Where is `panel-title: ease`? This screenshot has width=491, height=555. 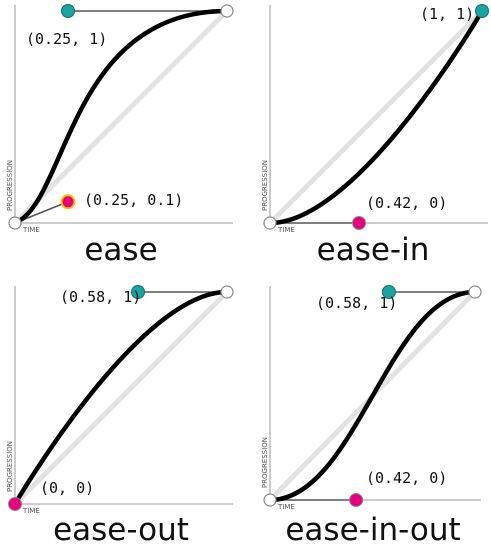
panel-title: ease is located at coordinates (120, 250).